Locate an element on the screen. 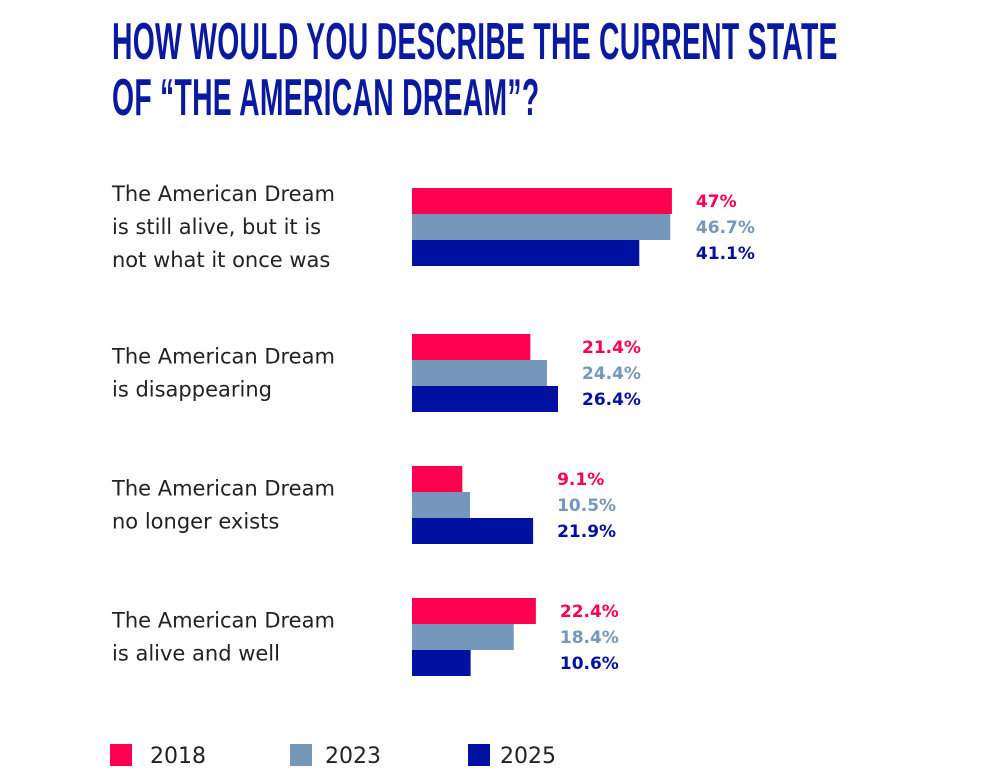 This screenshot has width=1000, height=781. legend-label-2018: 2018 is located at coordinates (178, 756).